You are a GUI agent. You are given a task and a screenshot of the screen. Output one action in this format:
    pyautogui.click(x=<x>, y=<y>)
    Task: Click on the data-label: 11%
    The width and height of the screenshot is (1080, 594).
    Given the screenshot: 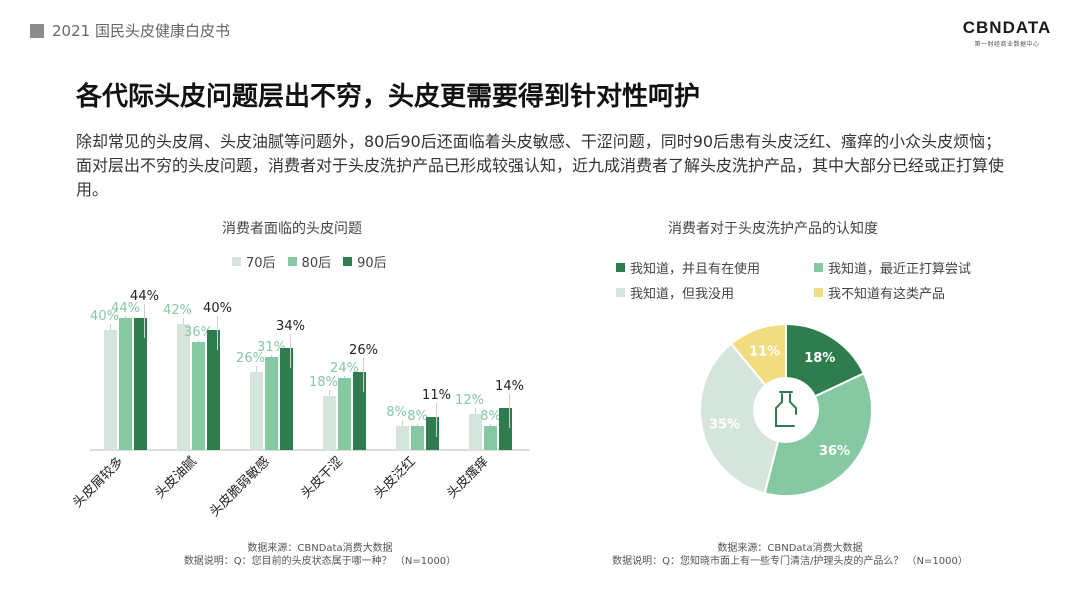 What is the action you would take?
    pyautogui.click(x=436, y=395)
    